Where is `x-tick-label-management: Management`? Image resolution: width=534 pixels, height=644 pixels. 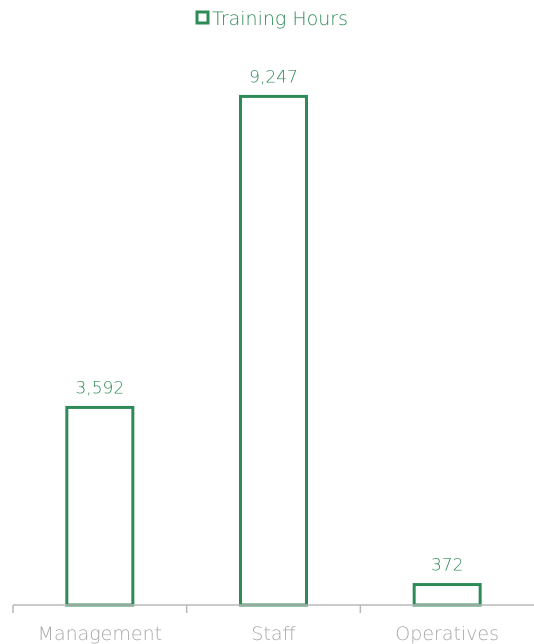
x-tick-label-management: Management is located at coordinates (100, 633).